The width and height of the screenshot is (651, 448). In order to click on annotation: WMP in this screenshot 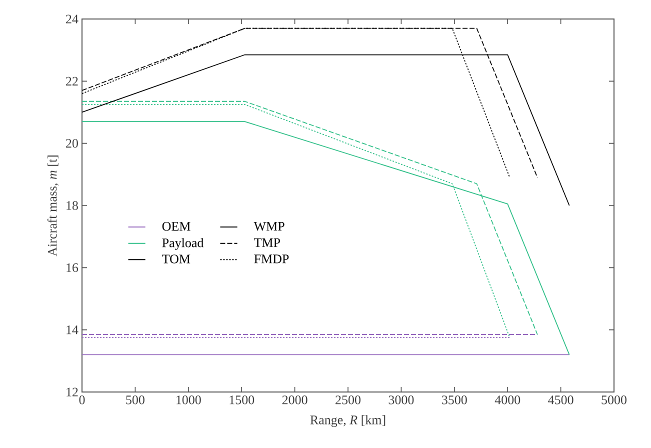, I will do `click(269, 226)`.